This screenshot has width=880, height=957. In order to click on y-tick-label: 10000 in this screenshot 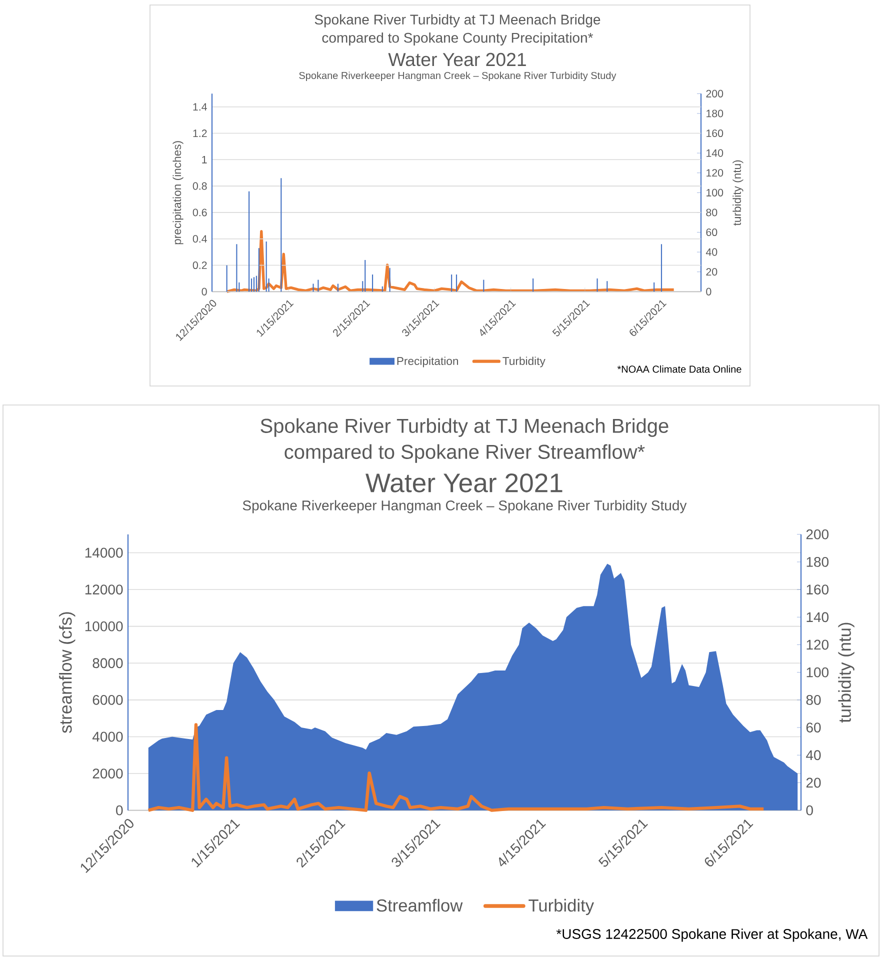, I will do `click(104, 626)`.